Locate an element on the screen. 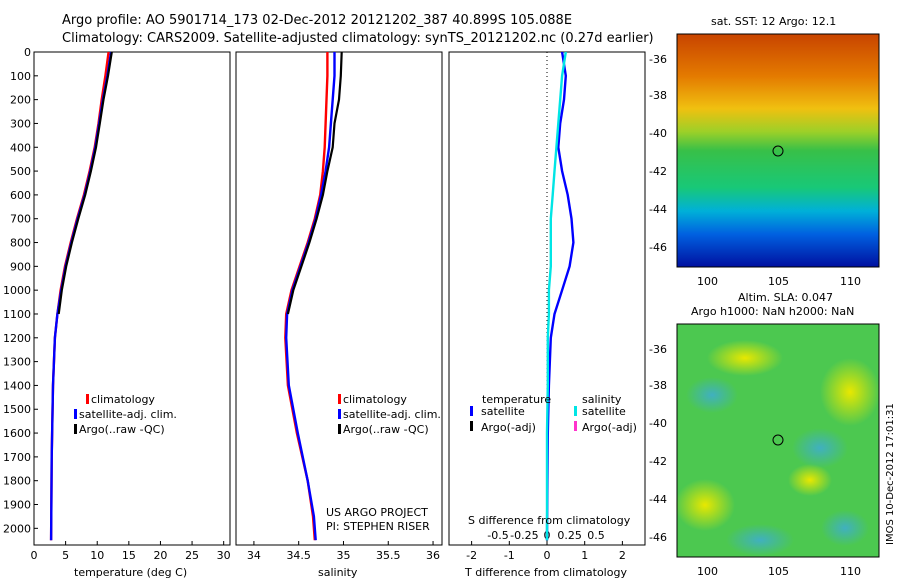 This screenshot has width=900, height=580. pi-label: PI: STEPHEN RISER is located at coordinates (378, 526).